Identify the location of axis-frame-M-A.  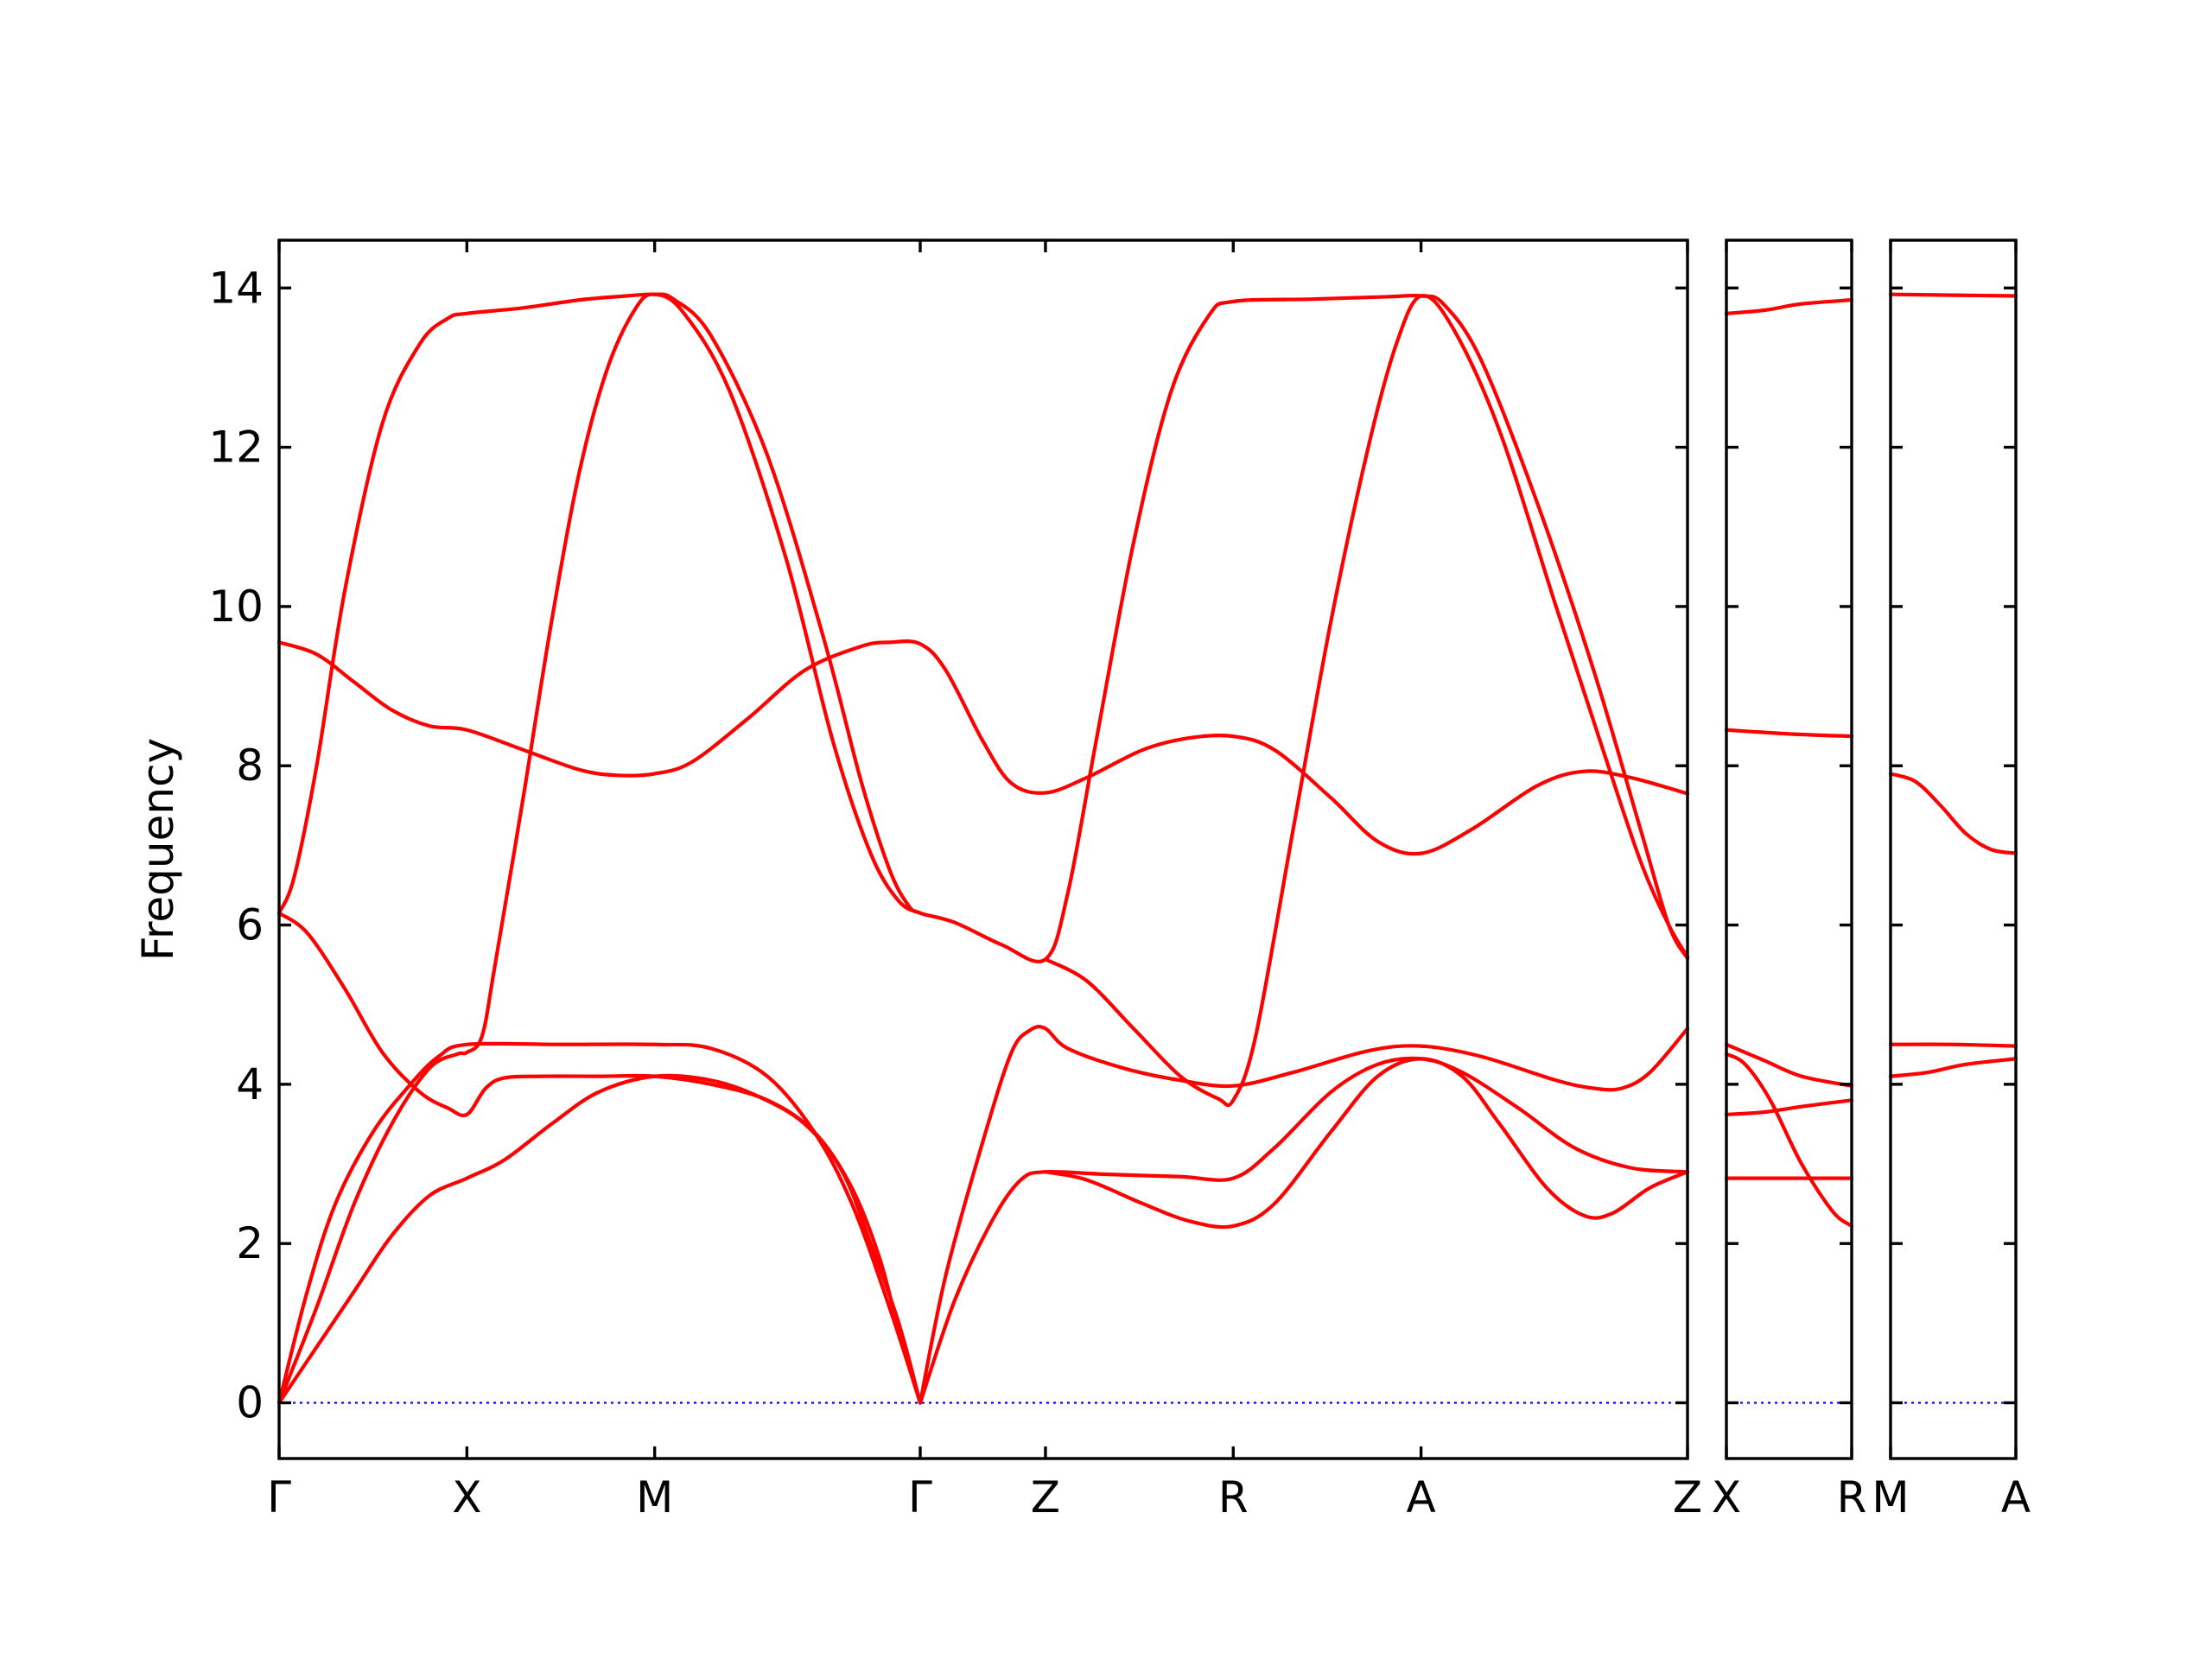
(1954, 849).